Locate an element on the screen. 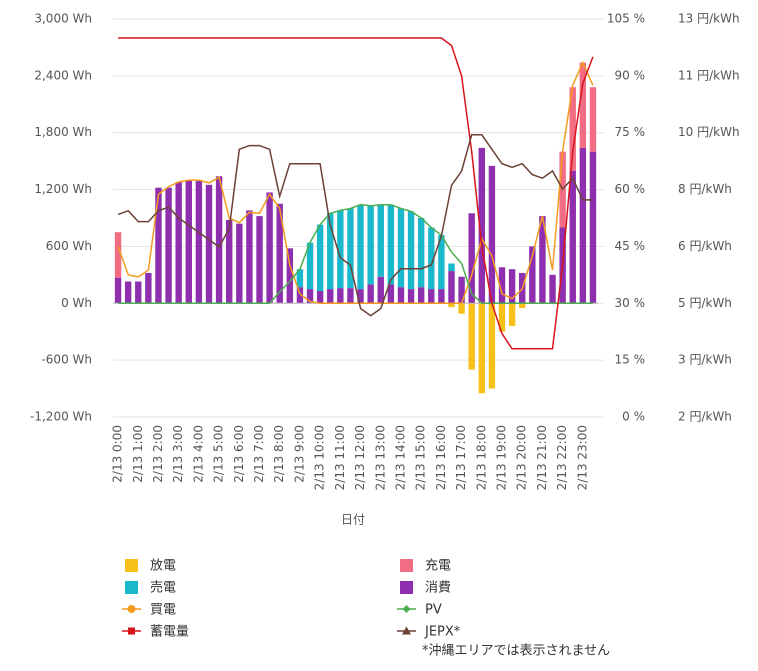  y-tick-label: 3,000 Wh is located at coordinates (63, 19).